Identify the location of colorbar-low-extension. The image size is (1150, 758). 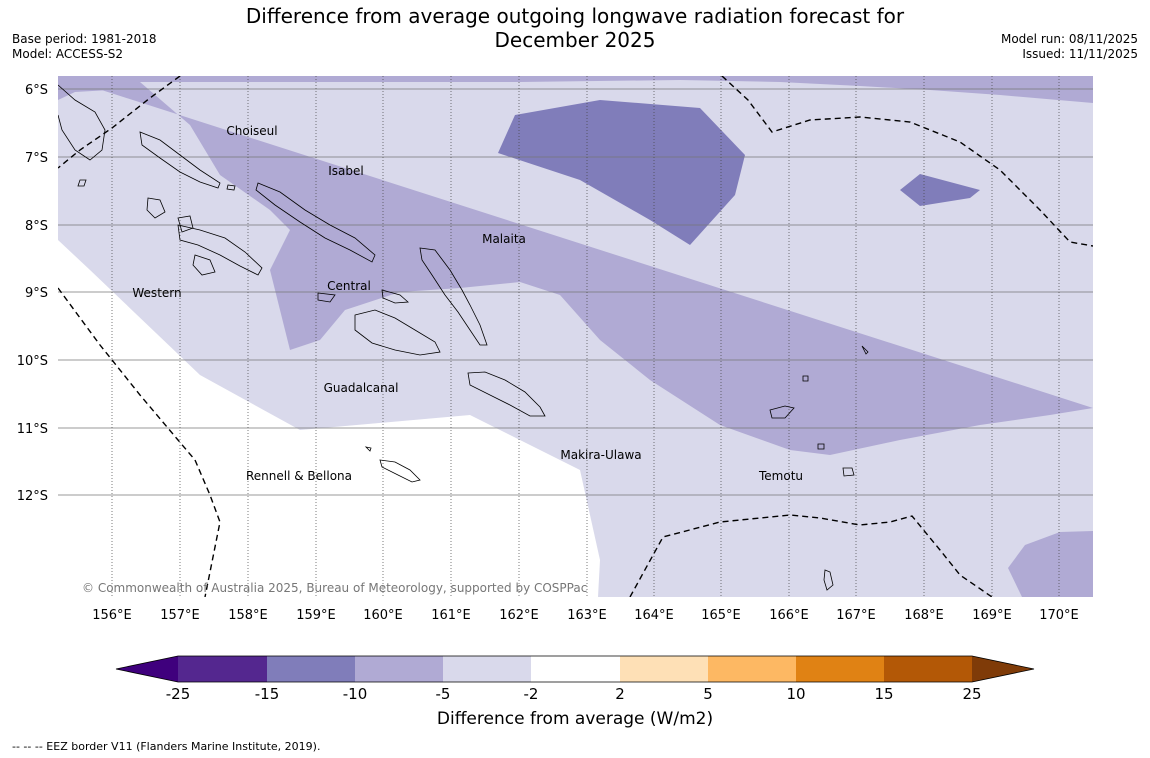
(147, 669).